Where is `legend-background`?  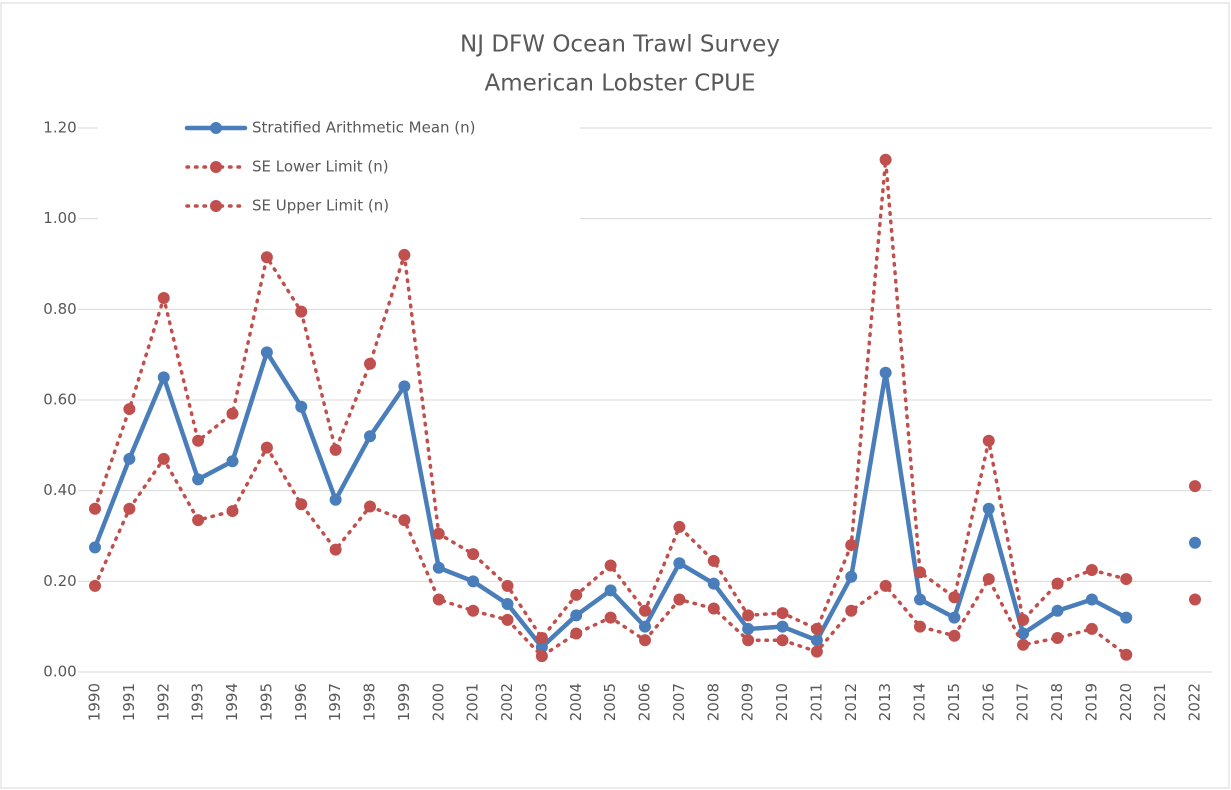 legend-background is located at coordinates (339, 167).